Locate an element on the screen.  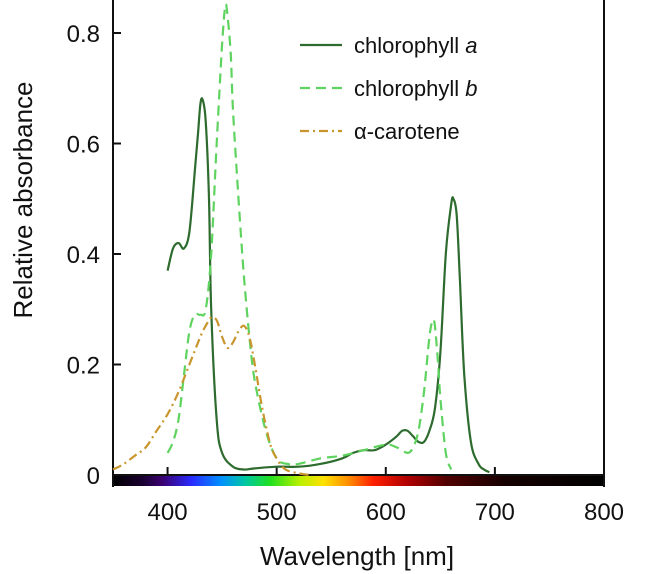
x-tick-label: 800 is located at coordinates (604, 512).